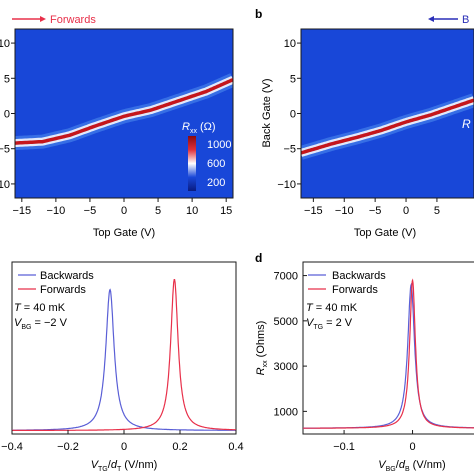  Describe the element at coordinates (216, 183) in the screenshot. I see `colorbar-tick-200: 200` at that location.